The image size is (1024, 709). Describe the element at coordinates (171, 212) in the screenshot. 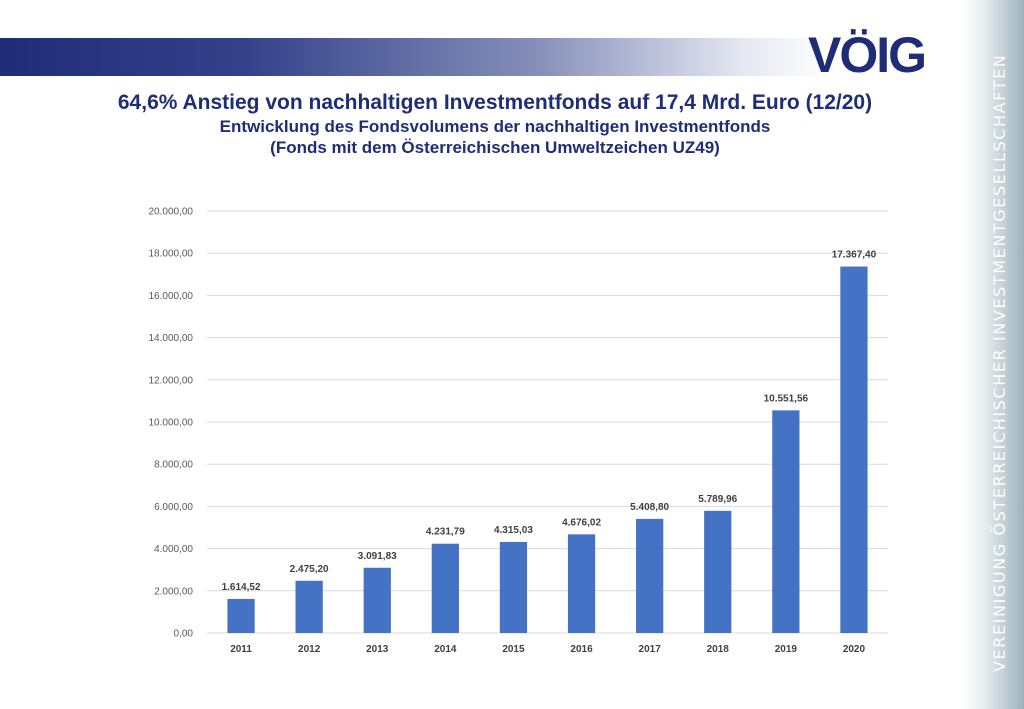

I see `y-tick-label: 20.000,00` at that location.